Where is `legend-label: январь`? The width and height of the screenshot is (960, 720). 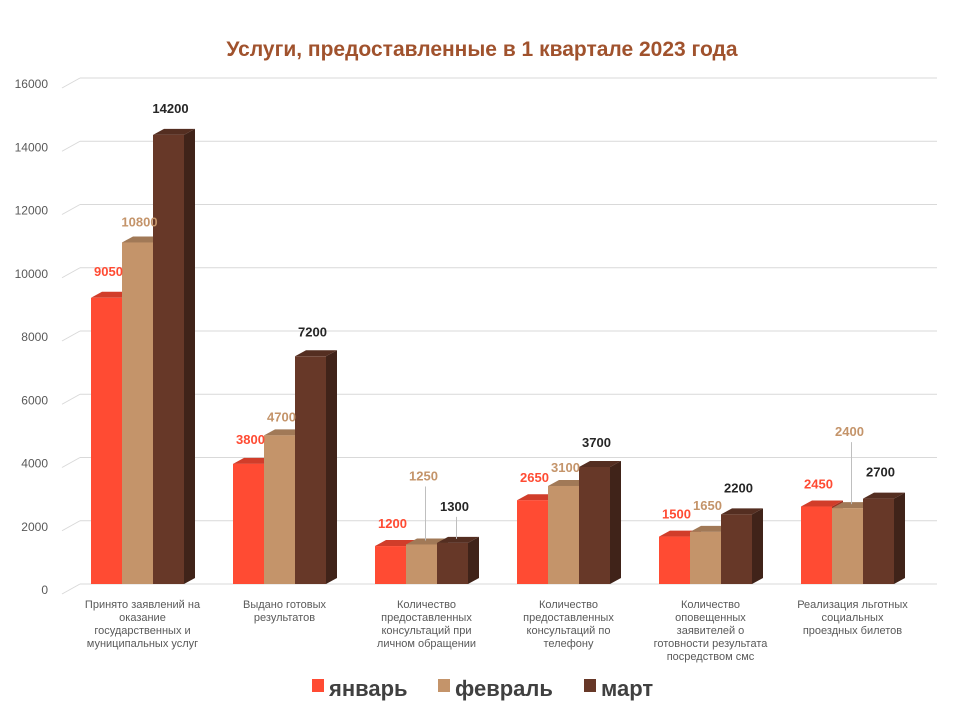 legend-label: январь is located at coordinates (368, 688).